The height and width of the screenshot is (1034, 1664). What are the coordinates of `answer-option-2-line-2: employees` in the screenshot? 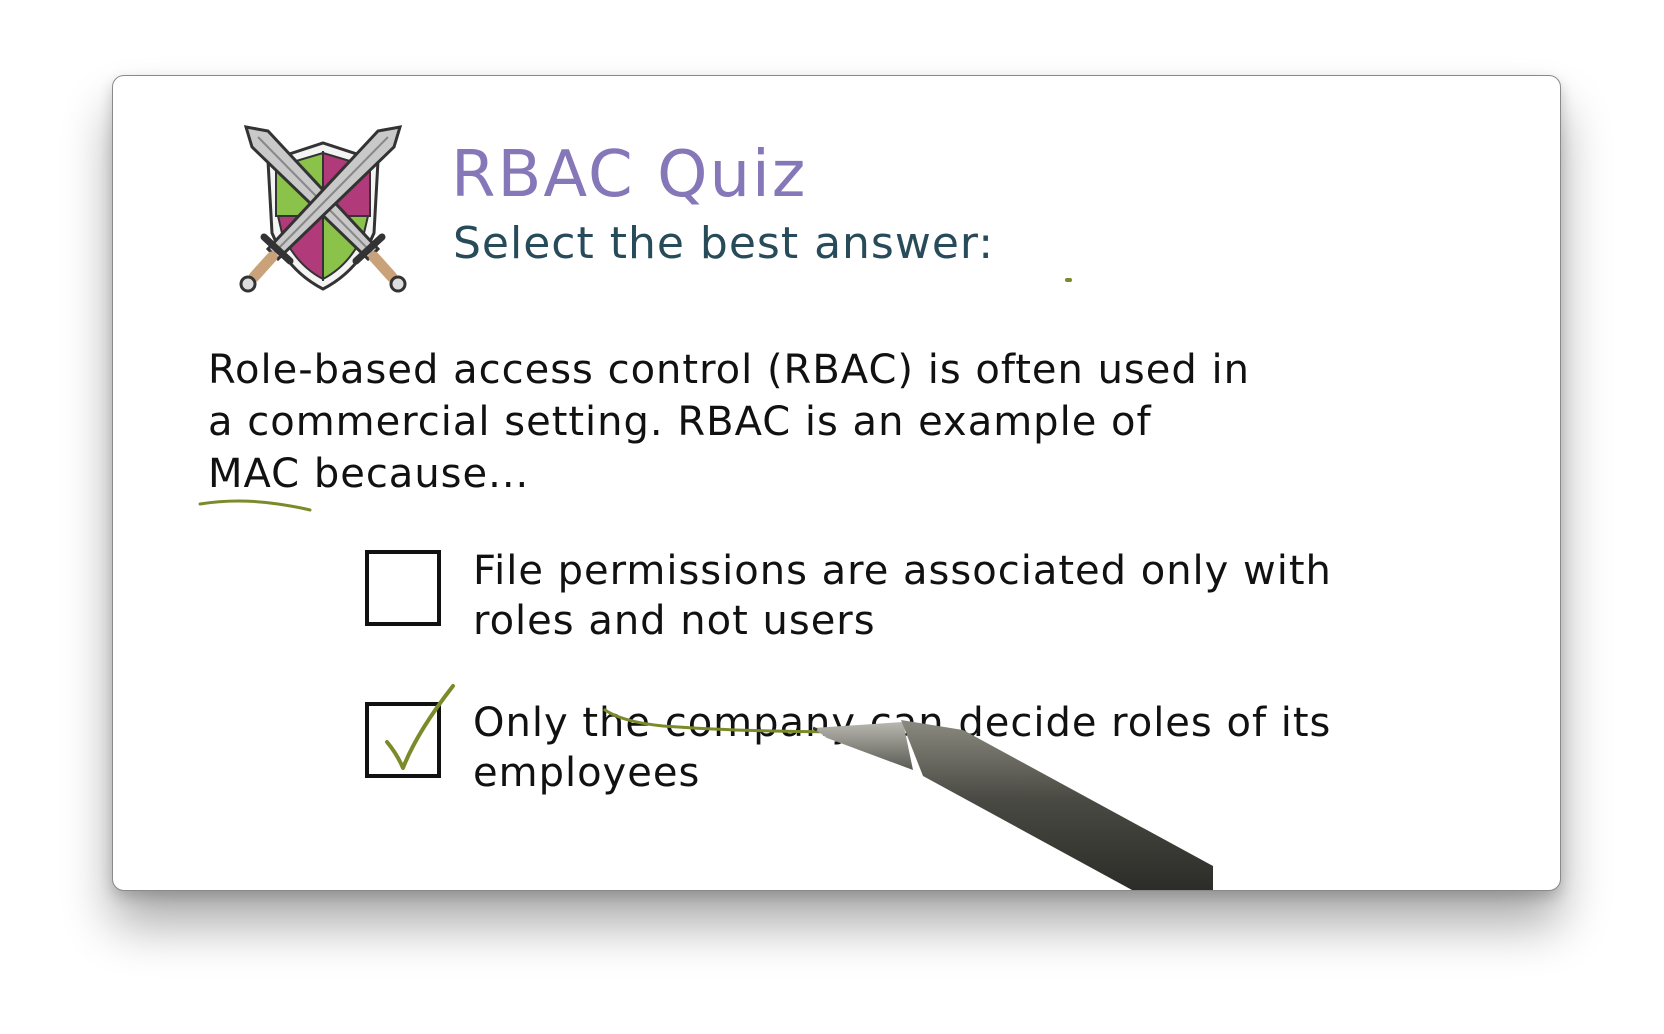 It's located at (587, 773).